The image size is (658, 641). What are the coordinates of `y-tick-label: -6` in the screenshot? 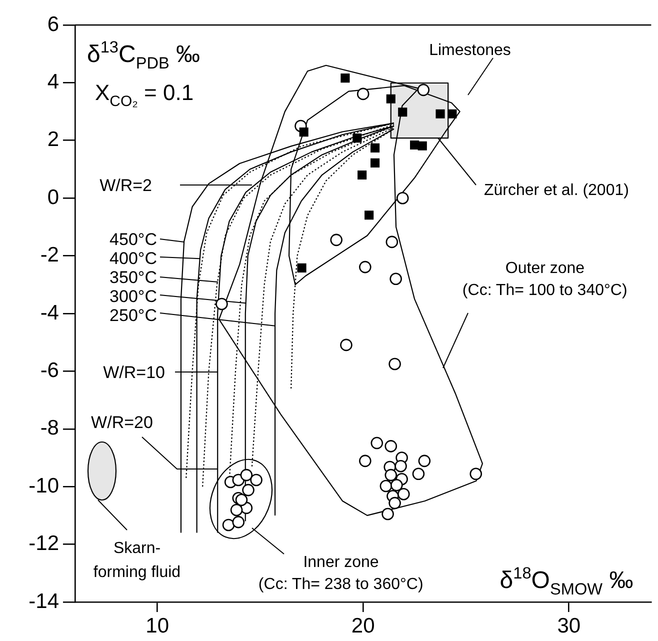 It's located at (49, 370).